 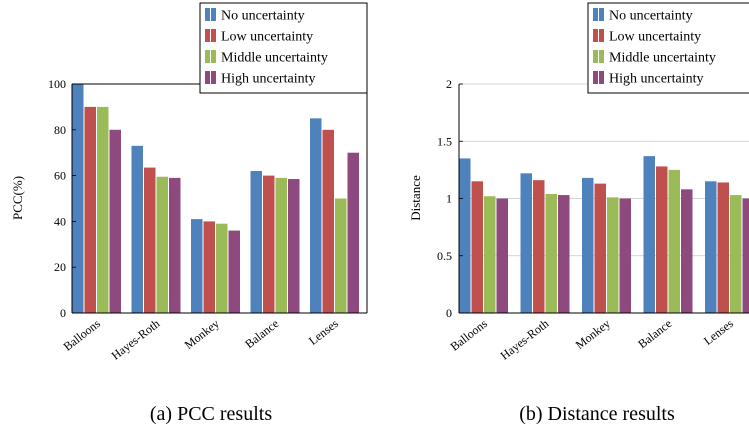 I want to click on y-tick-label: 80, so click(x=60, y=130).